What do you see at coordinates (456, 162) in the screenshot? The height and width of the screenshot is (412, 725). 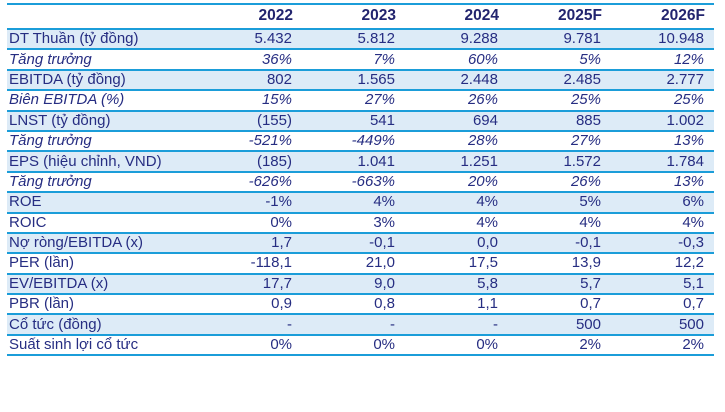 I see `cell-value: 1.251` at bounding box center [456, 162].